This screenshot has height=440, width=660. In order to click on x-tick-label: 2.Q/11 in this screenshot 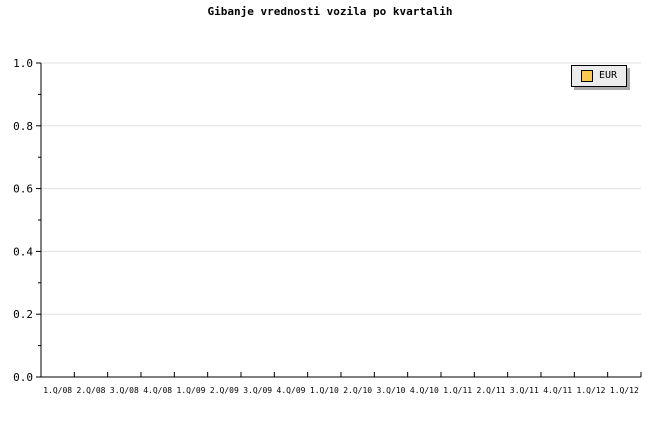, I will do `click(491, 390)`.